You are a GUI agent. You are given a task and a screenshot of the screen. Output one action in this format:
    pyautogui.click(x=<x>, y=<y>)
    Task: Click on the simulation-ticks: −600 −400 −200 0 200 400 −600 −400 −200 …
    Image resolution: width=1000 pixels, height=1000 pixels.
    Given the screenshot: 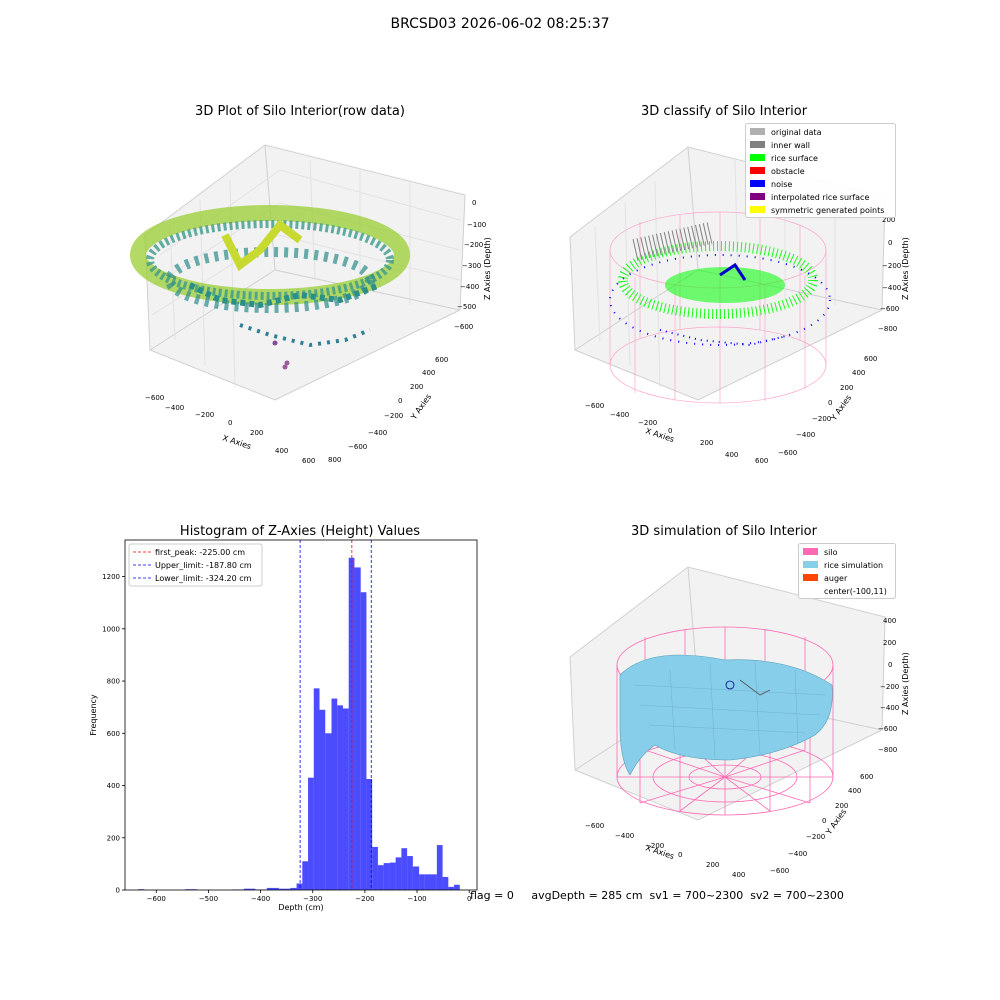 What is the action you would take?
    pyautogui.click(x=742, y=748)
    